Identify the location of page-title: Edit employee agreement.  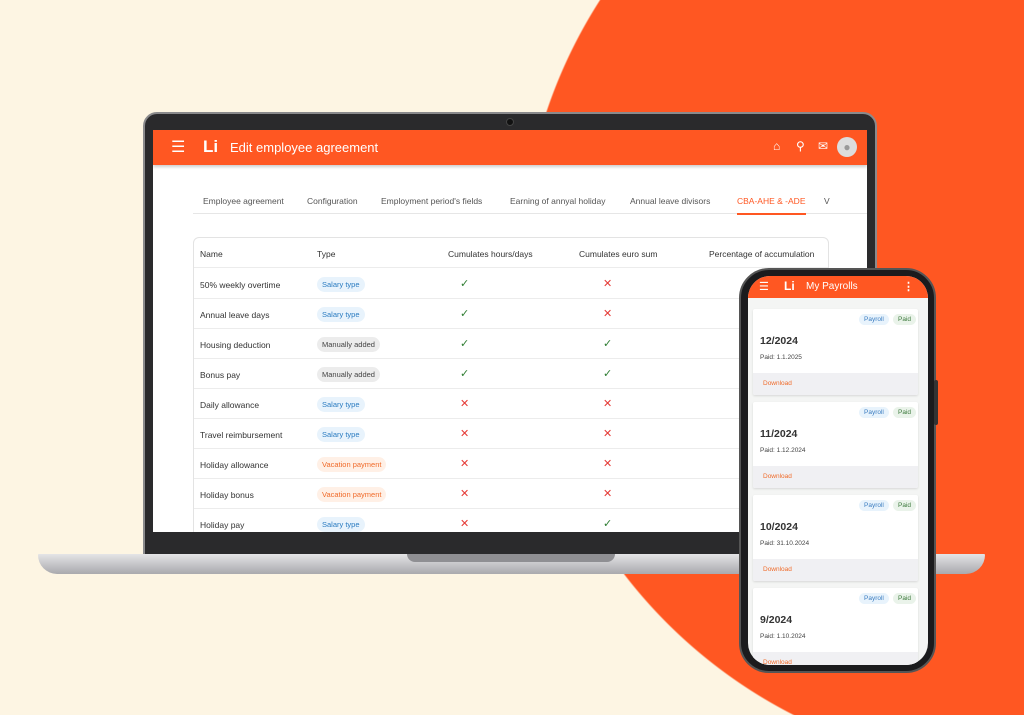
(304, 147).